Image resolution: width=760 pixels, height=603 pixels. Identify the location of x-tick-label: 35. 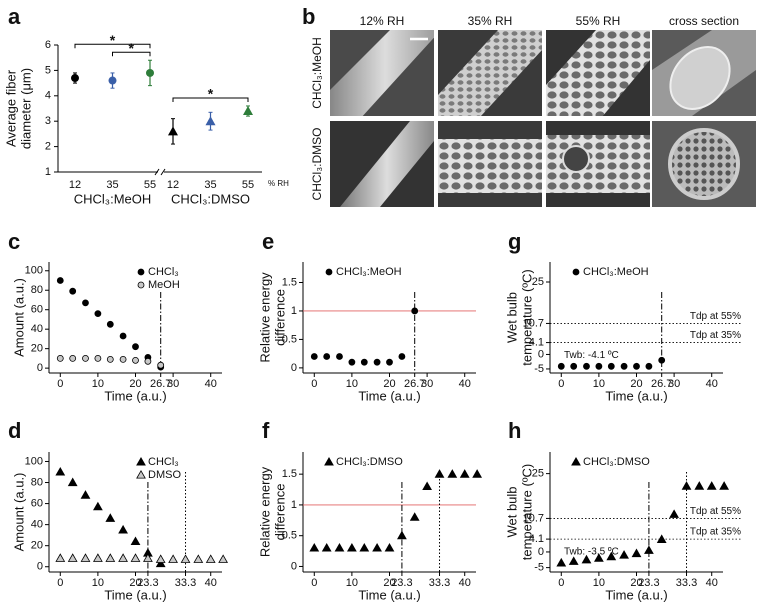
(210, 185).